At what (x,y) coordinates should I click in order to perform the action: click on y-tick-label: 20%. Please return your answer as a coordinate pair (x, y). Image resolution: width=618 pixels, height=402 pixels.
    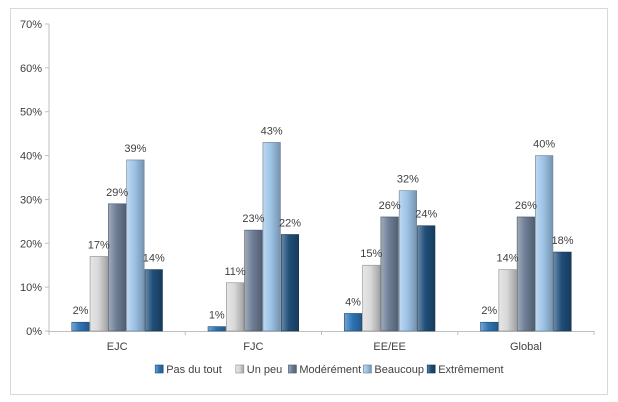
    Looking at the image, I should click on (31, 244).